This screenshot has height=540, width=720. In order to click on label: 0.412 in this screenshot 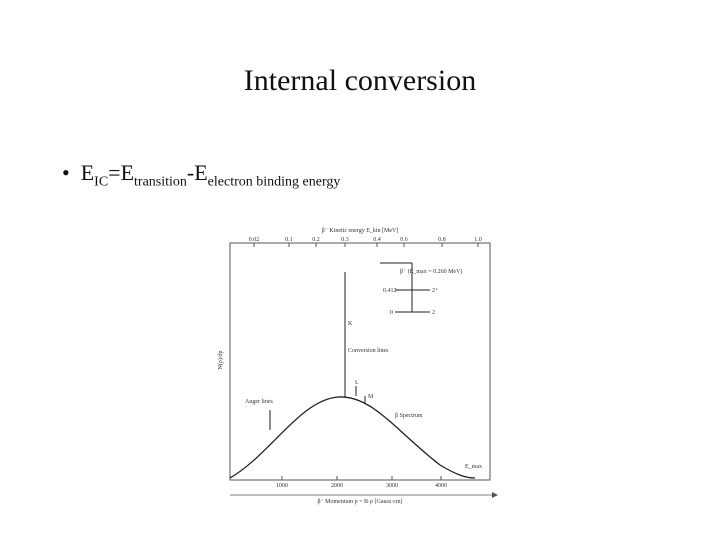, I will do `click(390, 291)`.